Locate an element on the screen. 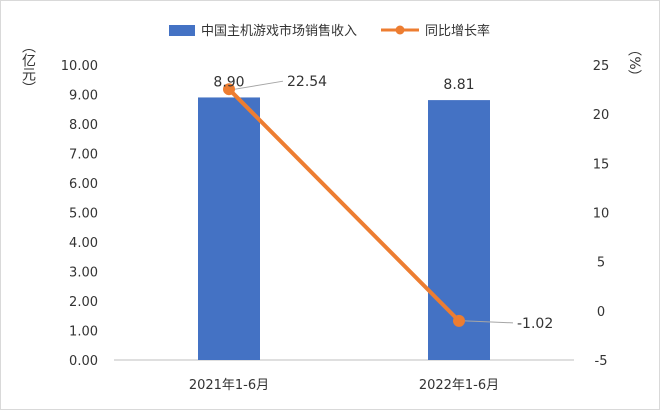 The width and height of the screenshot is (660, 414). category-label: 2021年1-6月 is located at coordinates (229, 385).